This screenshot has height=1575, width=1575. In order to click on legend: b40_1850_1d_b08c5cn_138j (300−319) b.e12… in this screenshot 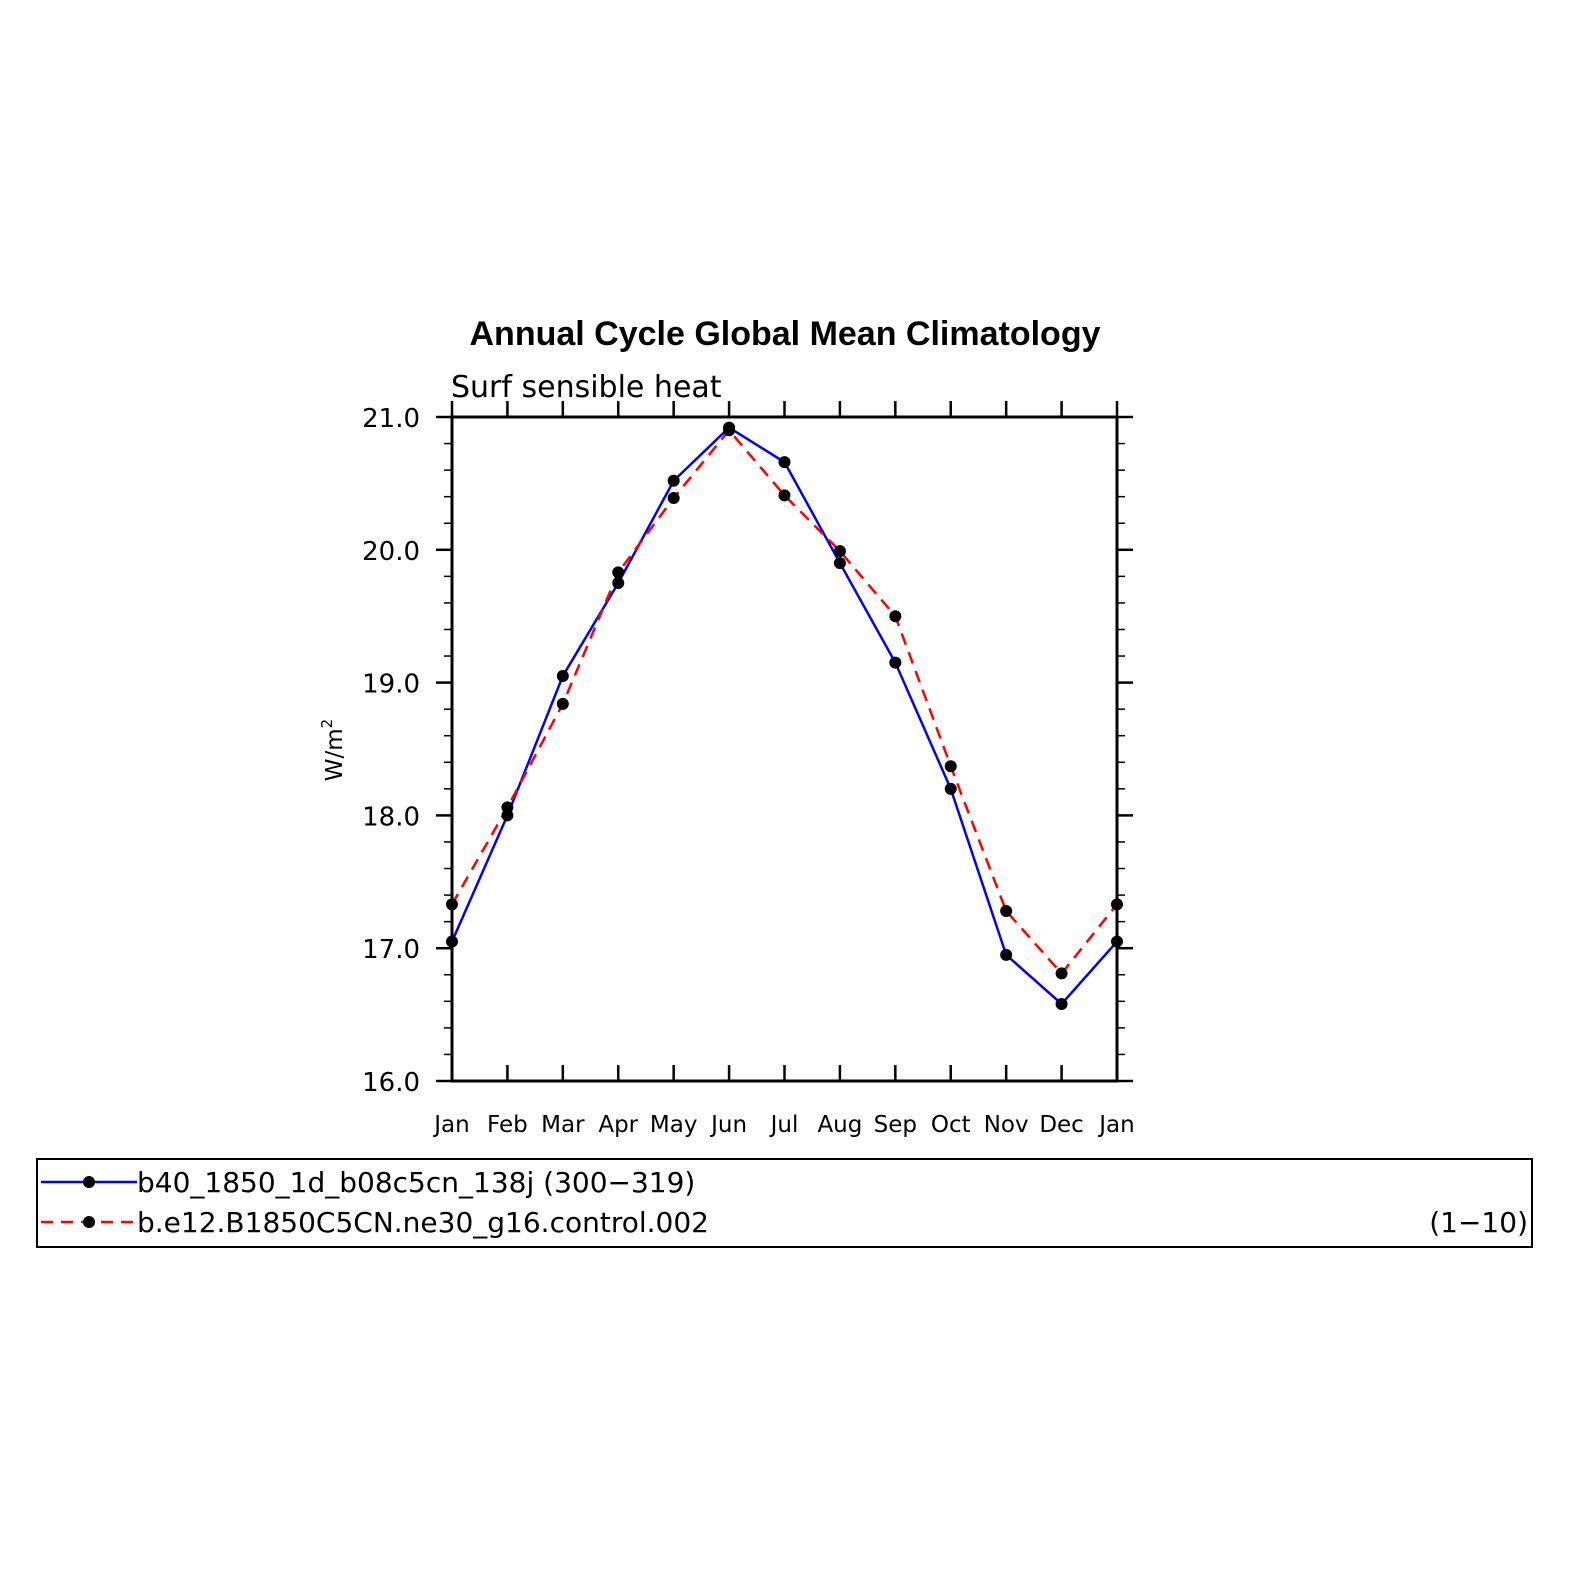, I will do `click(784, 1203)`.